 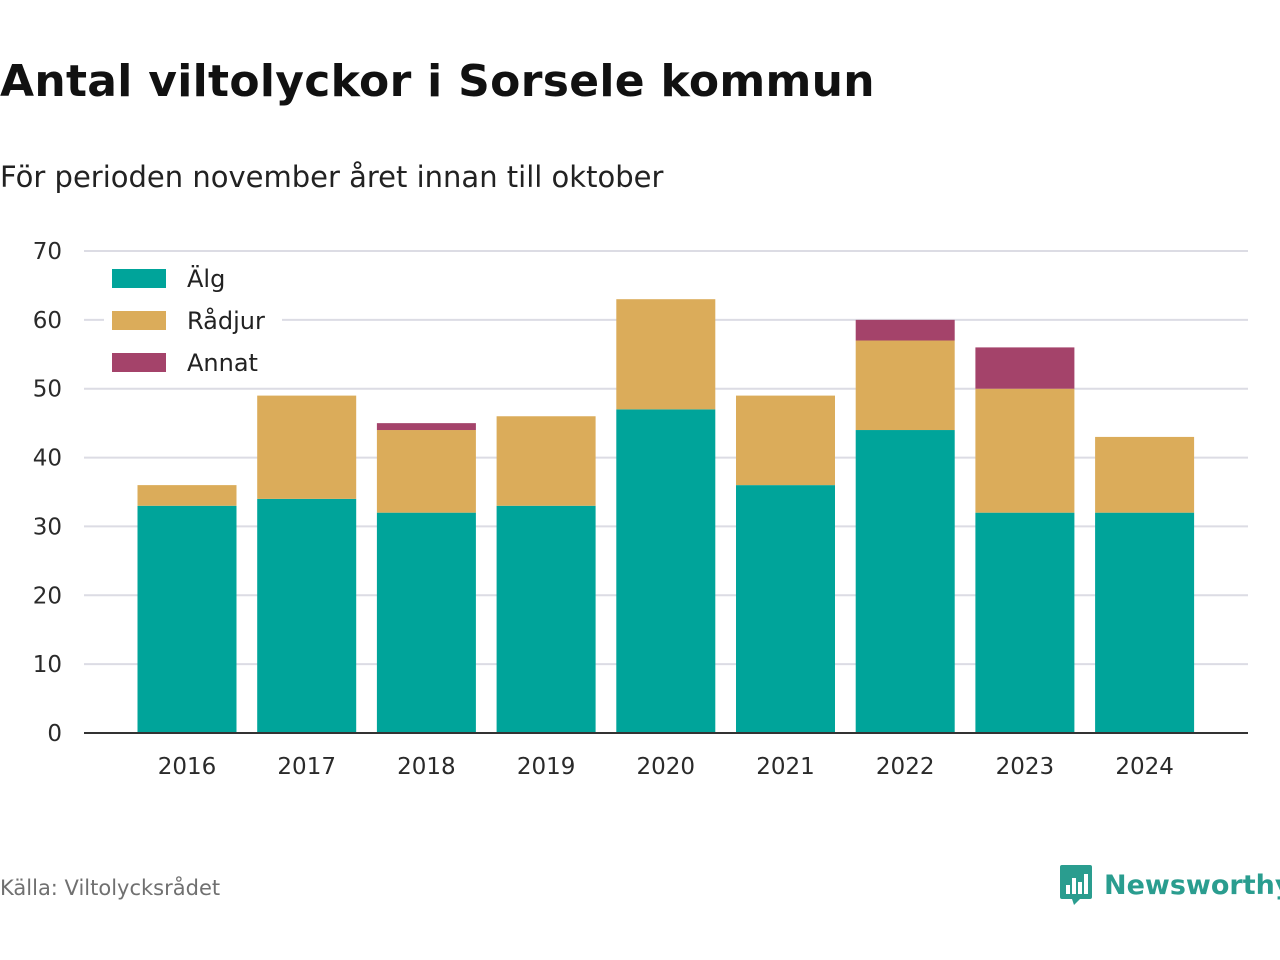 What do you see at coordinates (54, 734) in the screenshot?
I see `y-tick-label: 0` at bounding box center [54, 734].